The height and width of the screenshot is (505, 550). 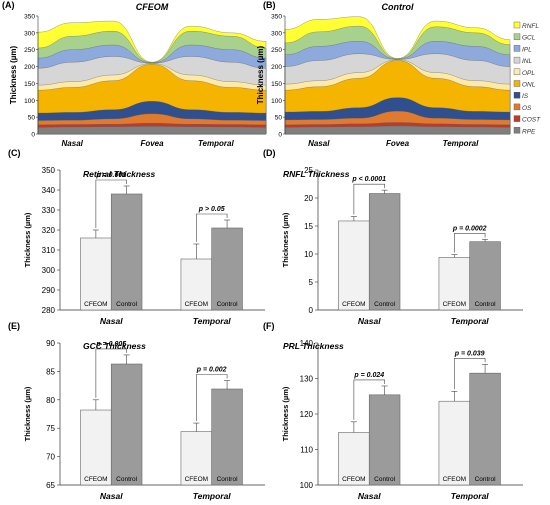 I want to click on y-tick-label: 25, so click(x=308, y=170).